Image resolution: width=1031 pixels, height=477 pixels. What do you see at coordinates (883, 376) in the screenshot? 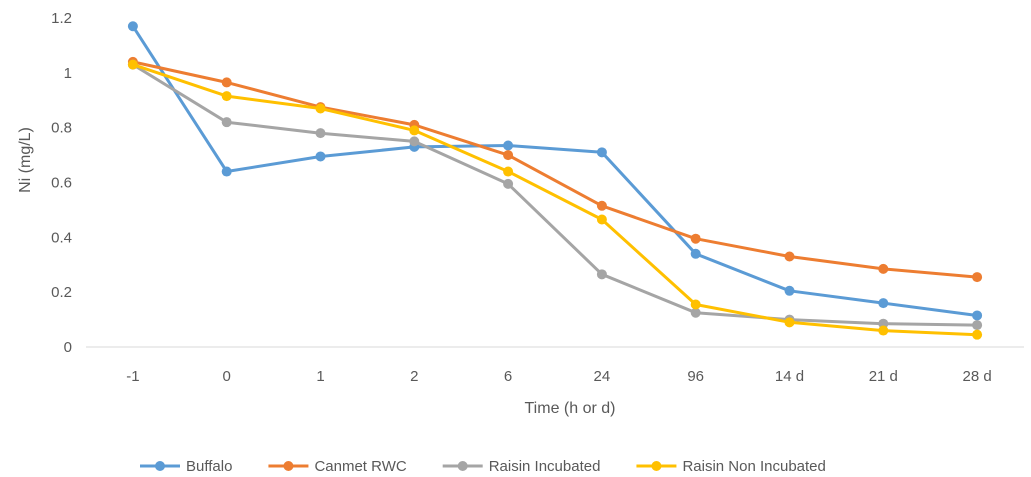
I see `x-tick-label: 21 d` at bounding box center [883, 376].